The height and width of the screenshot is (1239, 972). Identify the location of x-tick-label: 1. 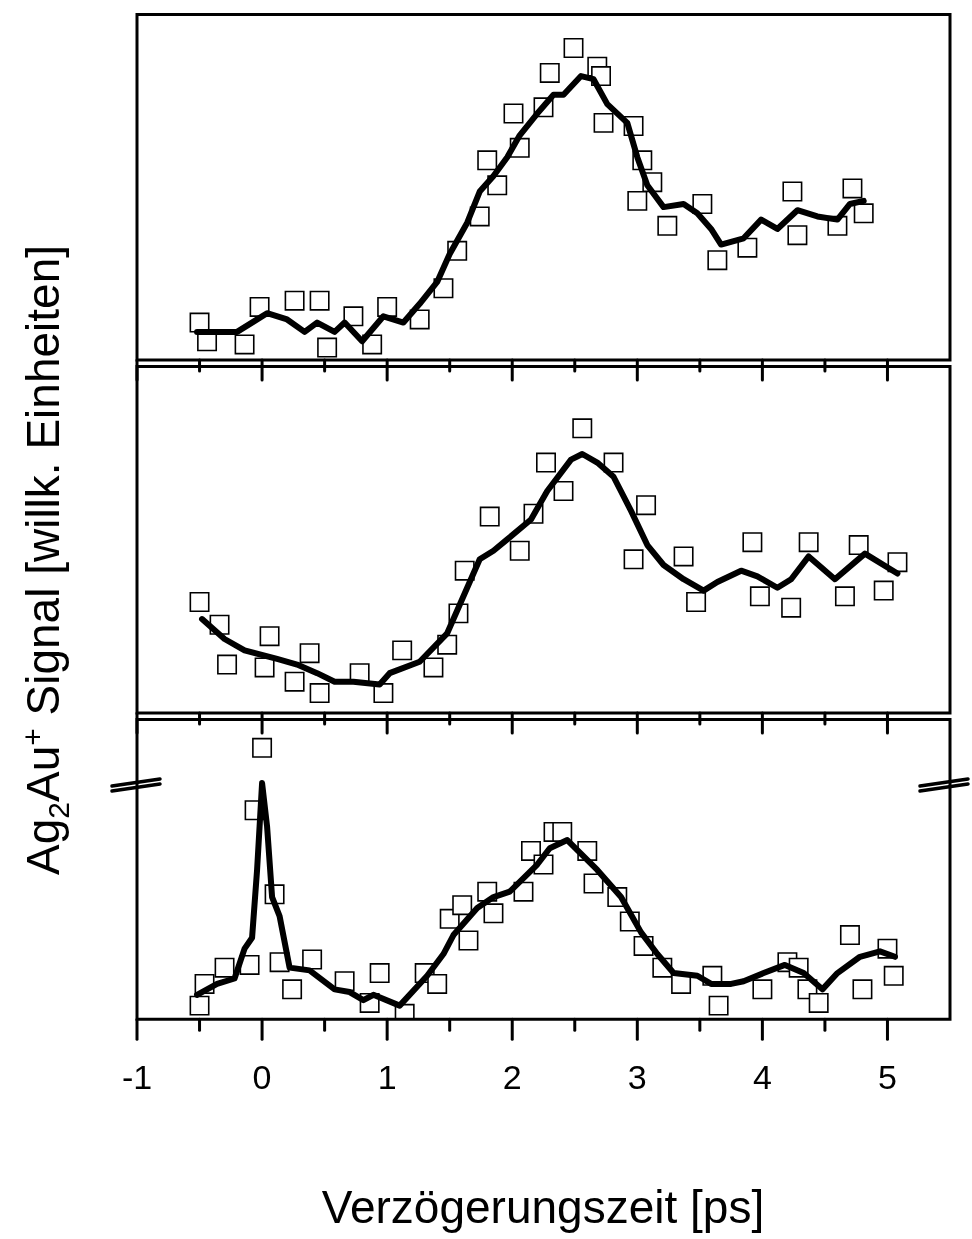
(387, 1076).